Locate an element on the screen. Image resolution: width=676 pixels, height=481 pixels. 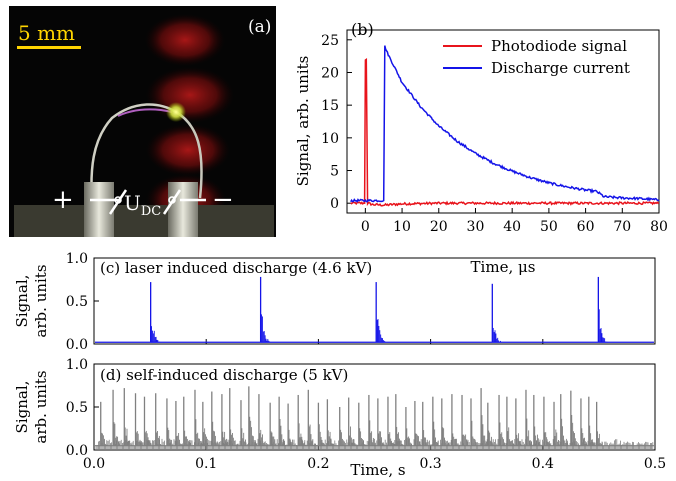
chart-b-y-tick-label: 0 is located at coordinates (334, 204).